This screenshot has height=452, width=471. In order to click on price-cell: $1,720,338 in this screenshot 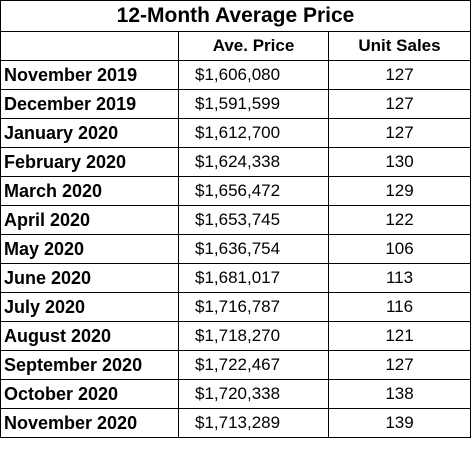, I will do `click(253, 394)`.